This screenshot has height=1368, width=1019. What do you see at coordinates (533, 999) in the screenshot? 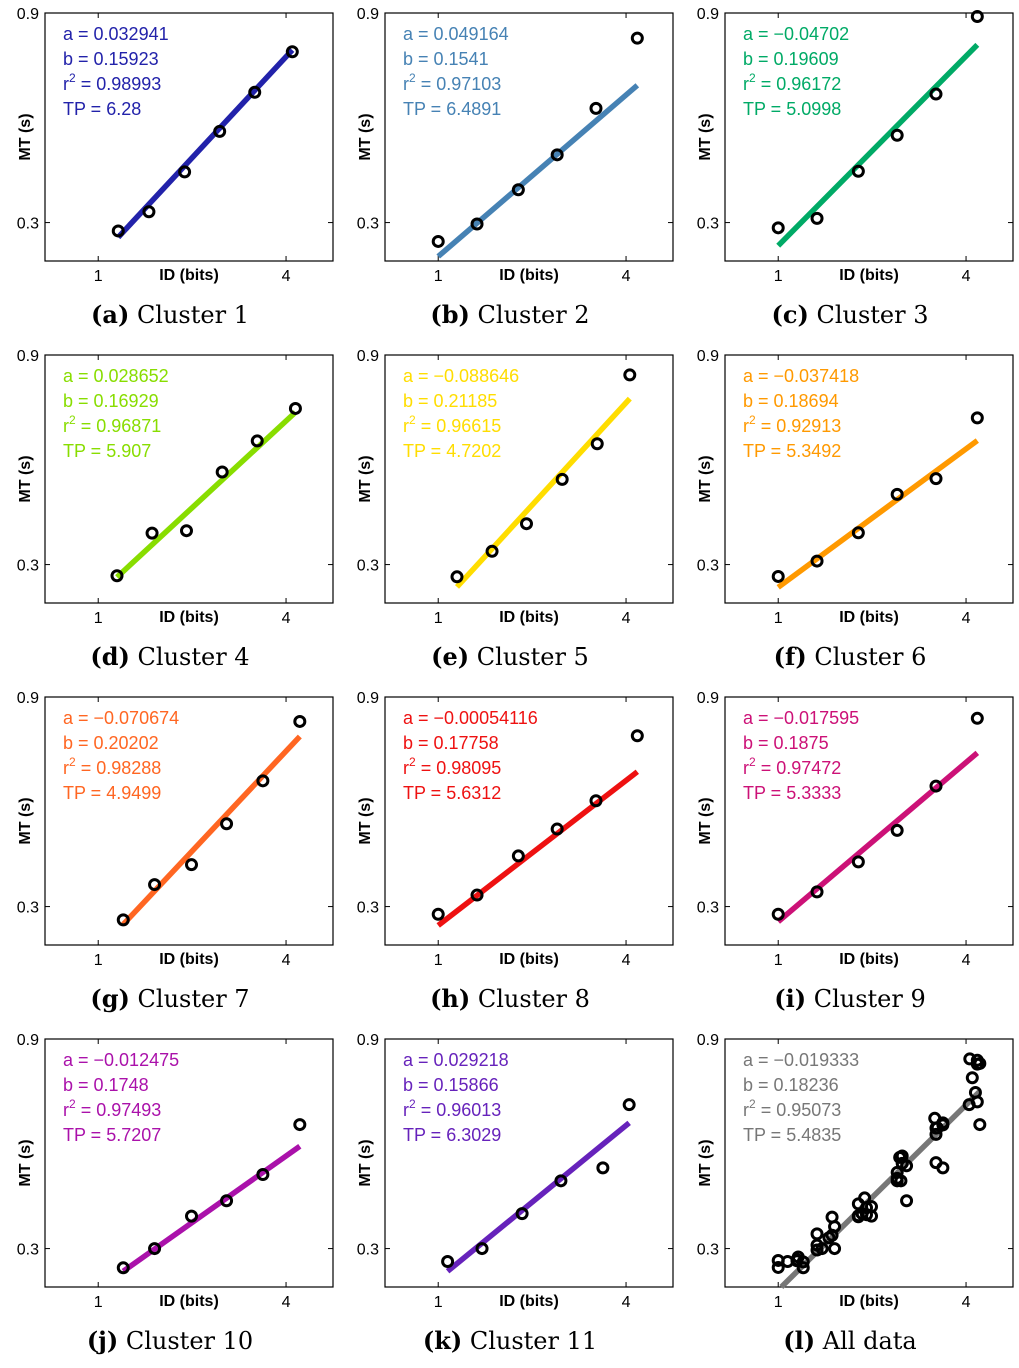
I see `panel-caption-text: Cluster 8` at bounding box center [533, 999].